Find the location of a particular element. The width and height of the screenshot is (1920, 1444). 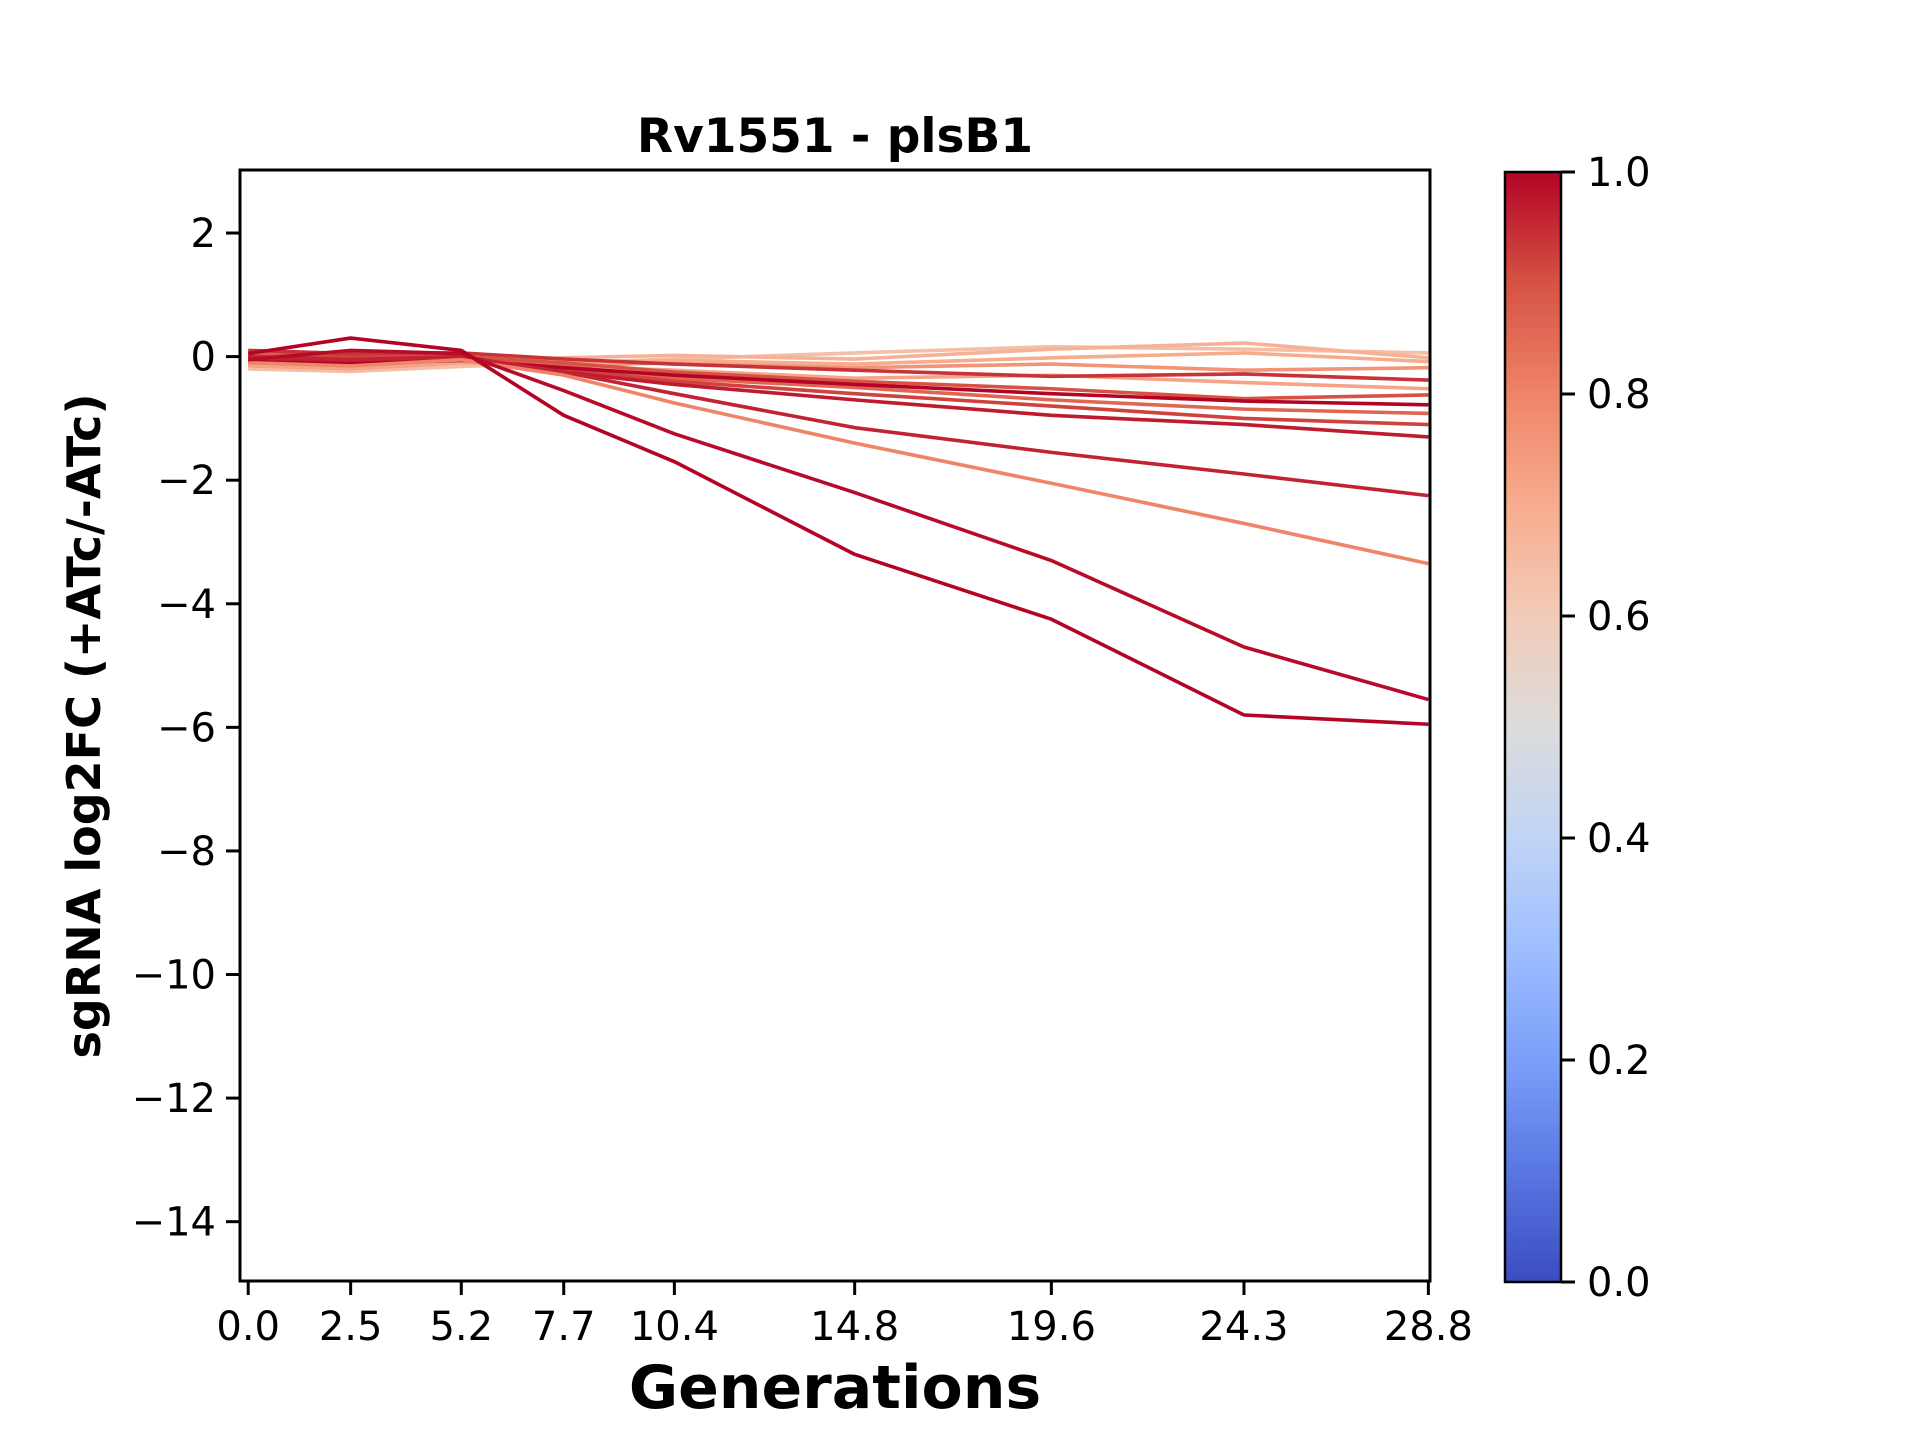

y-tick-label: −12 is located at coordinates (174, 1099).